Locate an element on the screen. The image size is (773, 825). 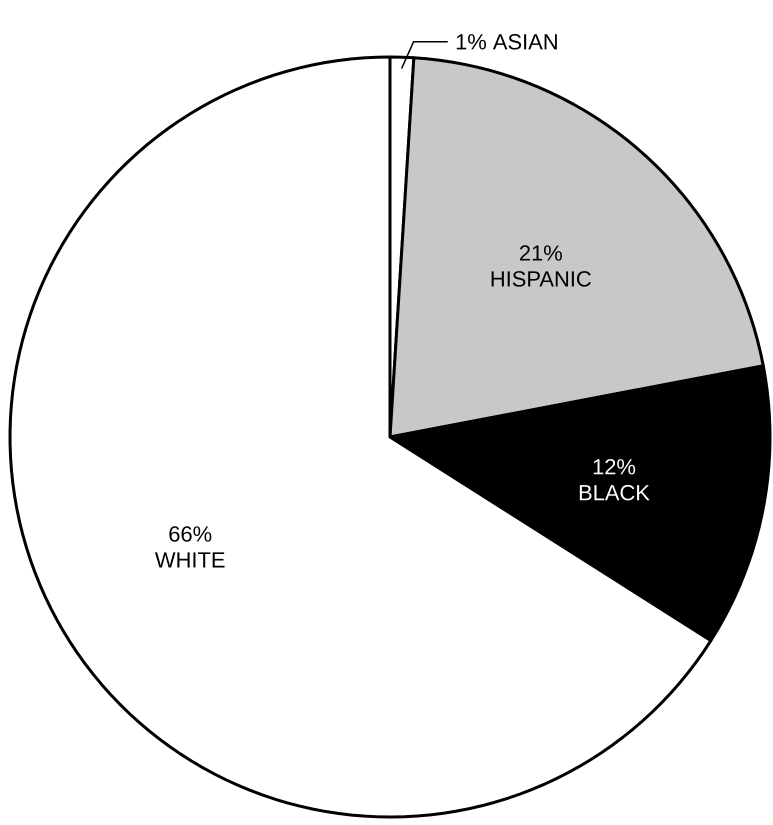
data-label: 66% is located at coordinates (190, 534).